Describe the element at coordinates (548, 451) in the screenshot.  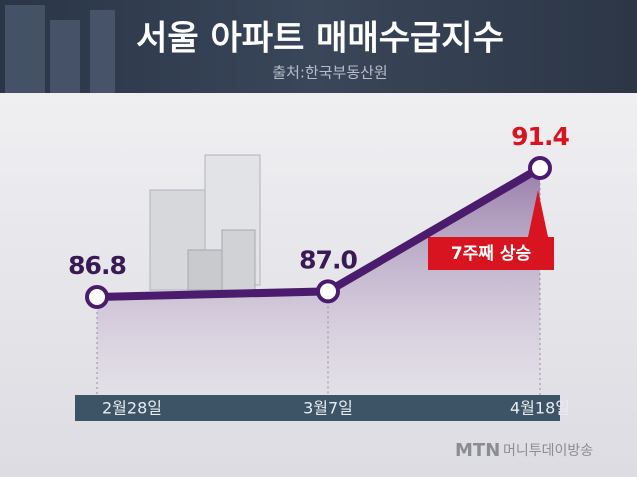
I see `logo-text: 머니투데이방송` at that location.